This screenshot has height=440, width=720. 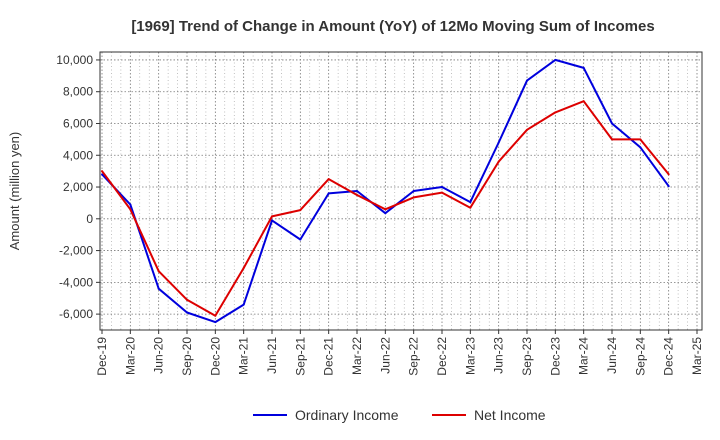 What do you see at coordinates (470, 356) in the screenshot?
I see `x-tick-label: Mar-23` at bounding box center [470, 356].